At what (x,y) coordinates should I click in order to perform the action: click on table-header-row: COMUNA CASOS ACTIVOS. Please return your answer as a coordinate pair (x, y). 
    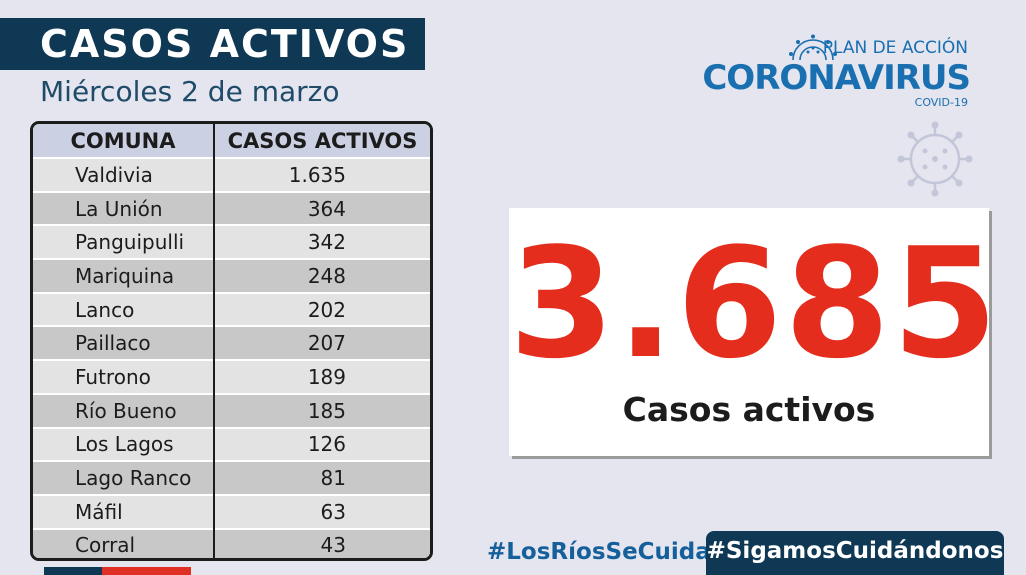
    Looking at the image, I should click on (231, 141).